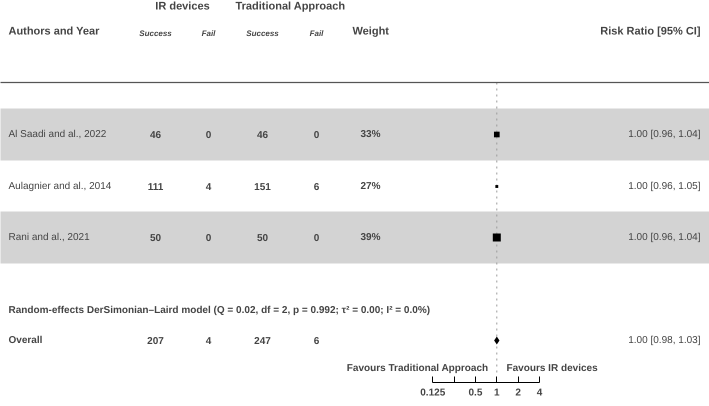 The width and height of the screenshot is (709, 406). What do you see at coordinates (433, 393) in the screenshot?
I see `x-tick-label: 0.125` at bounding box center [433, 393].